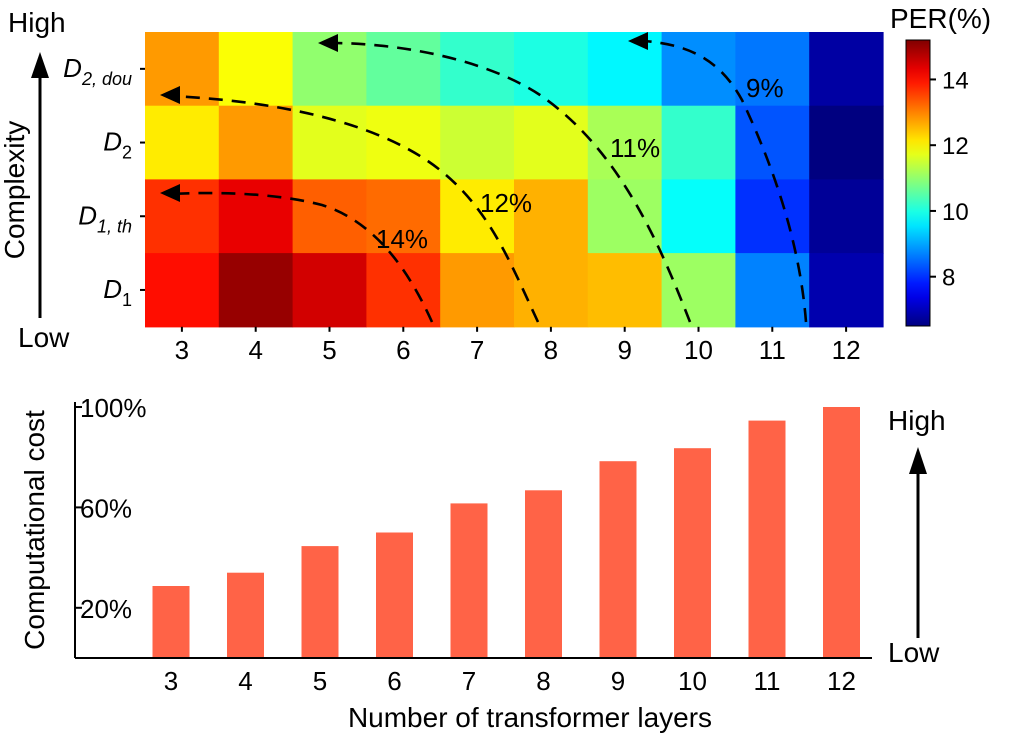  Describe the element at coordinates (518, 345) in the screenshot. I see `heatmap-x-ticks: 3 4 5 6 7 8 9 10 11 12` at that location.